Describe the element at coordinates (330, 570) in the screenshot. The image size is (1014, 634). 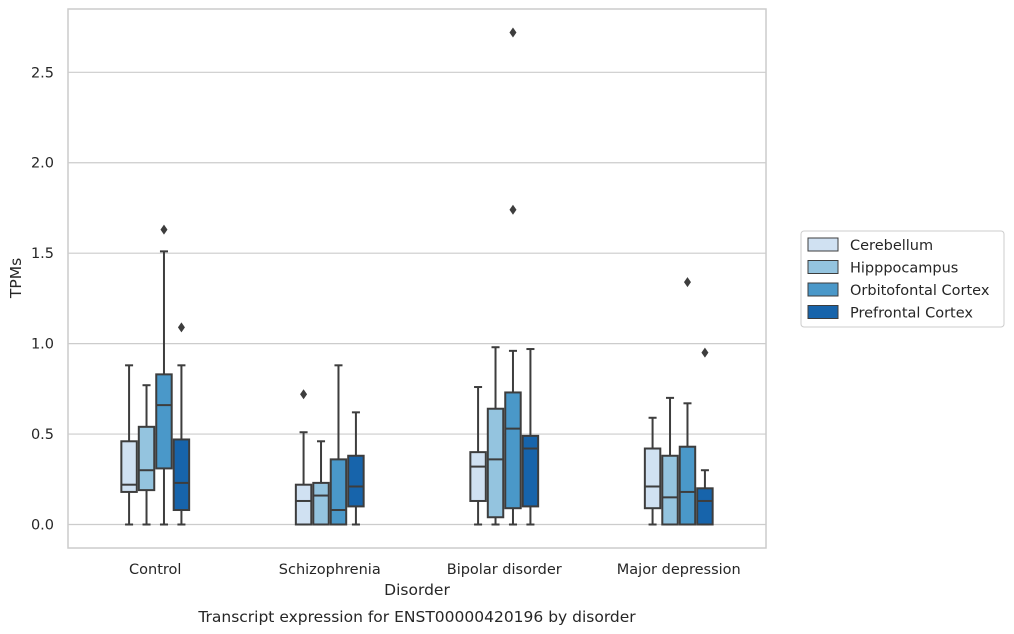
I see `x-tick-label: Schizophrenia` at that location.